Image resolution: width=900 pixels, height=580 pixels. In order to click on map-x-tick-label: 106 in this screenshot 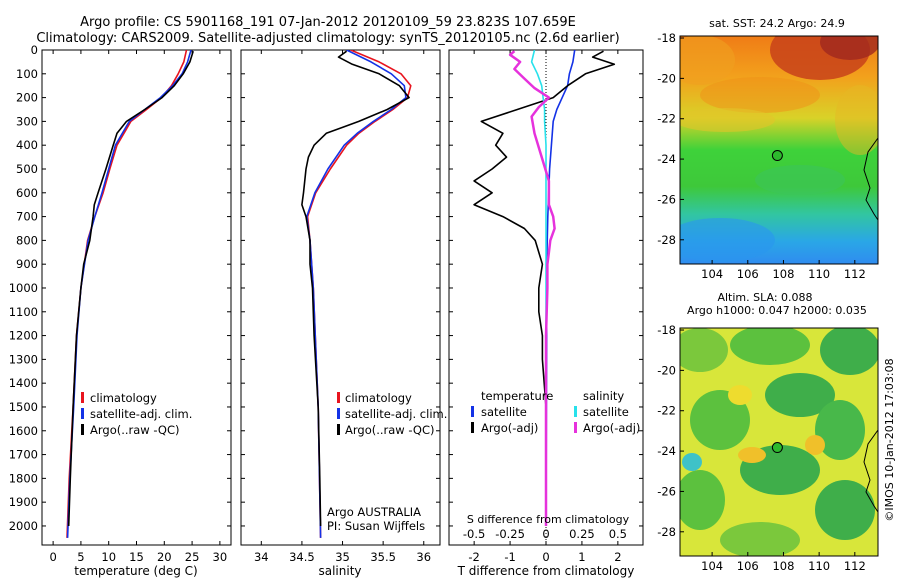, I will do `click(748, 274)`.